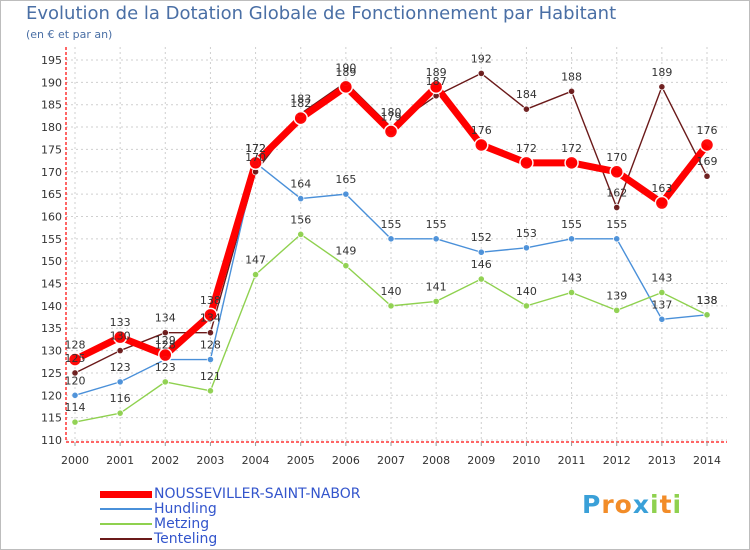  I want to click on x-tick-label: 2009, so click(481, 460).